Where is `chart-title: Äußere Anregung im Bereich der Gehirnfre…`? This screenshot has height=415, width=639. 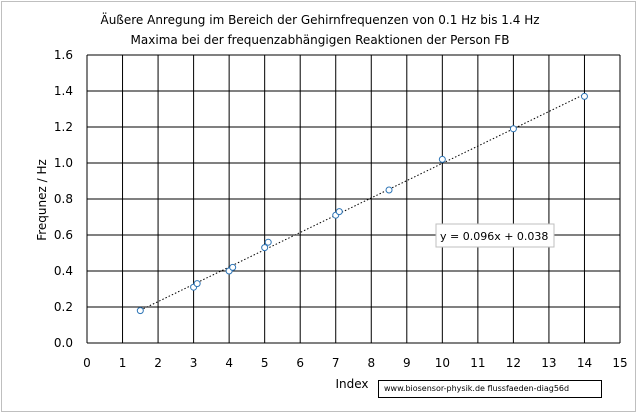
chart-title: Äußere Anregung im Bereich der Gehirnfre… is located at coordinates (319, 19).